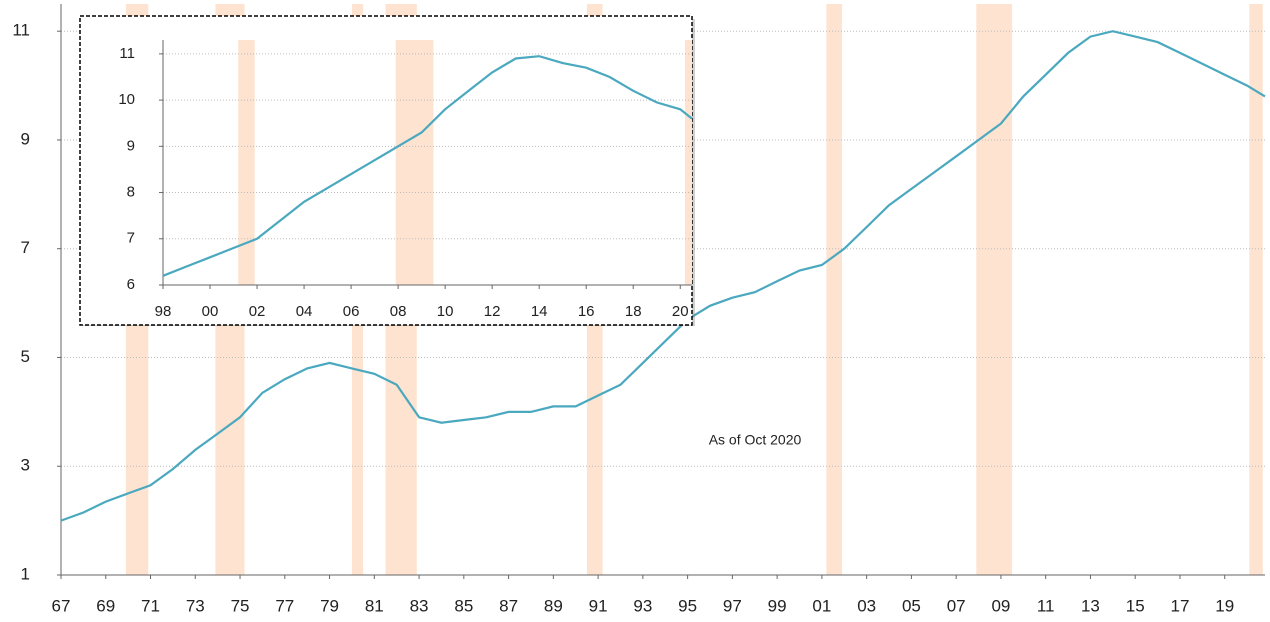 This screenshot has height=622, width=1270. Describe the element at coordinates (732, 605) in the screenshot. I see `x-tick-label: 97` at that location.